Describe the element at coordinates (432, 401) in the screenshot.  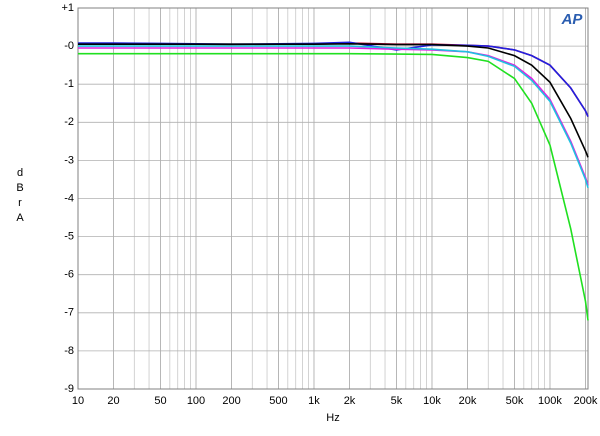
I see `x-tick-label: 10k` at that location.